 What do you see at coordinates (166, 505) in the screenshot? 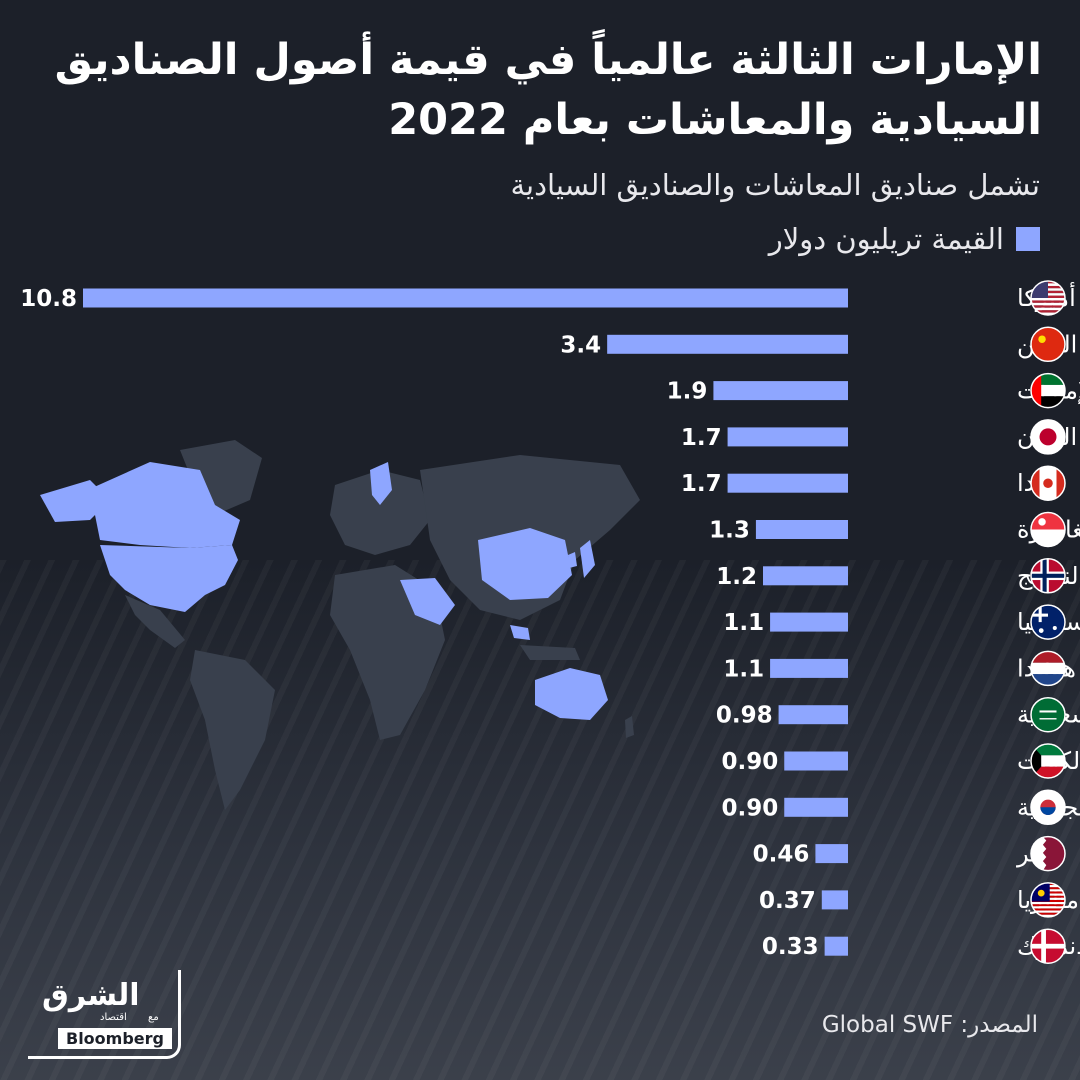
I see `map-canada` at bounding box center [166, 505].